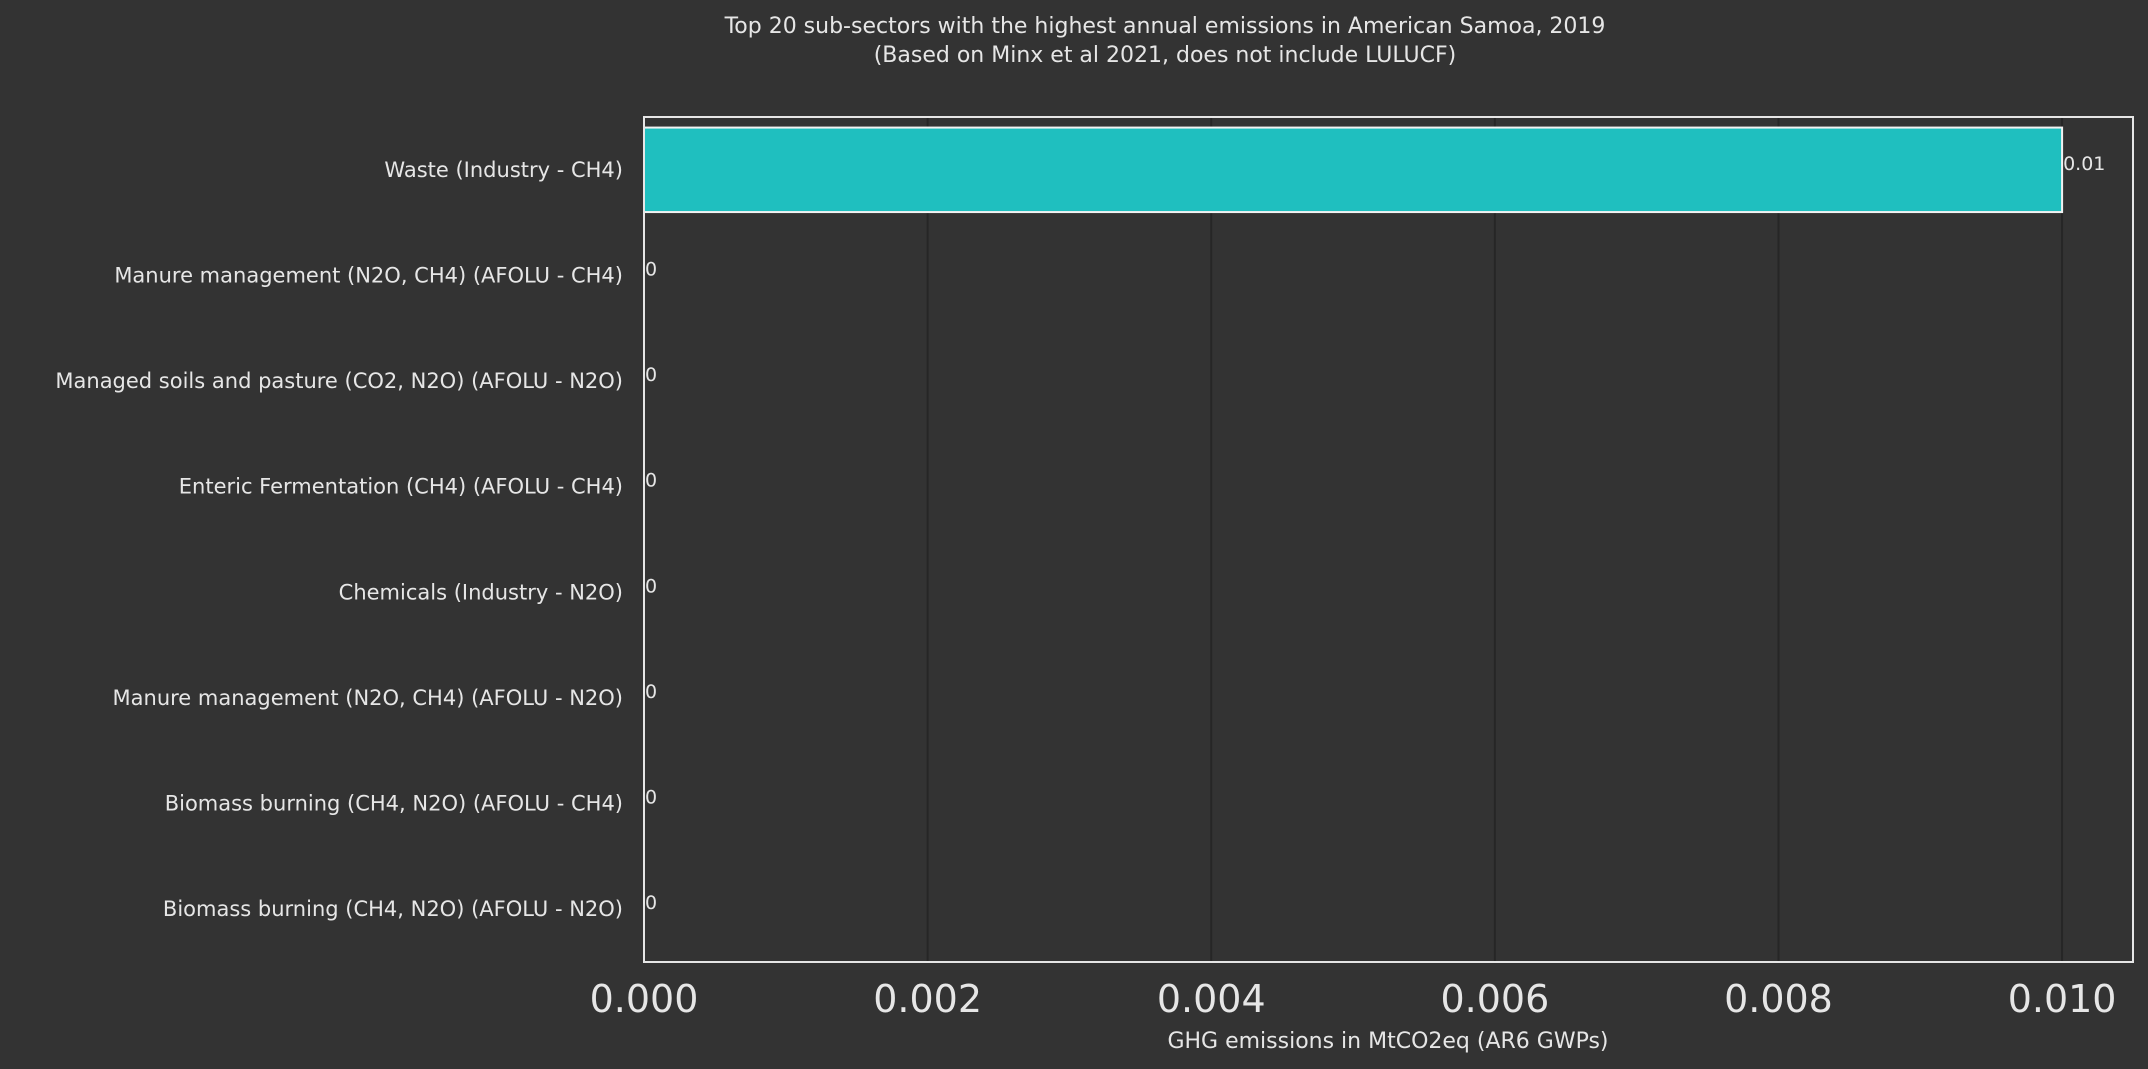 The width and height of the screenshot is (2148, 1069). I want to click on bar, so click(1353, 170).